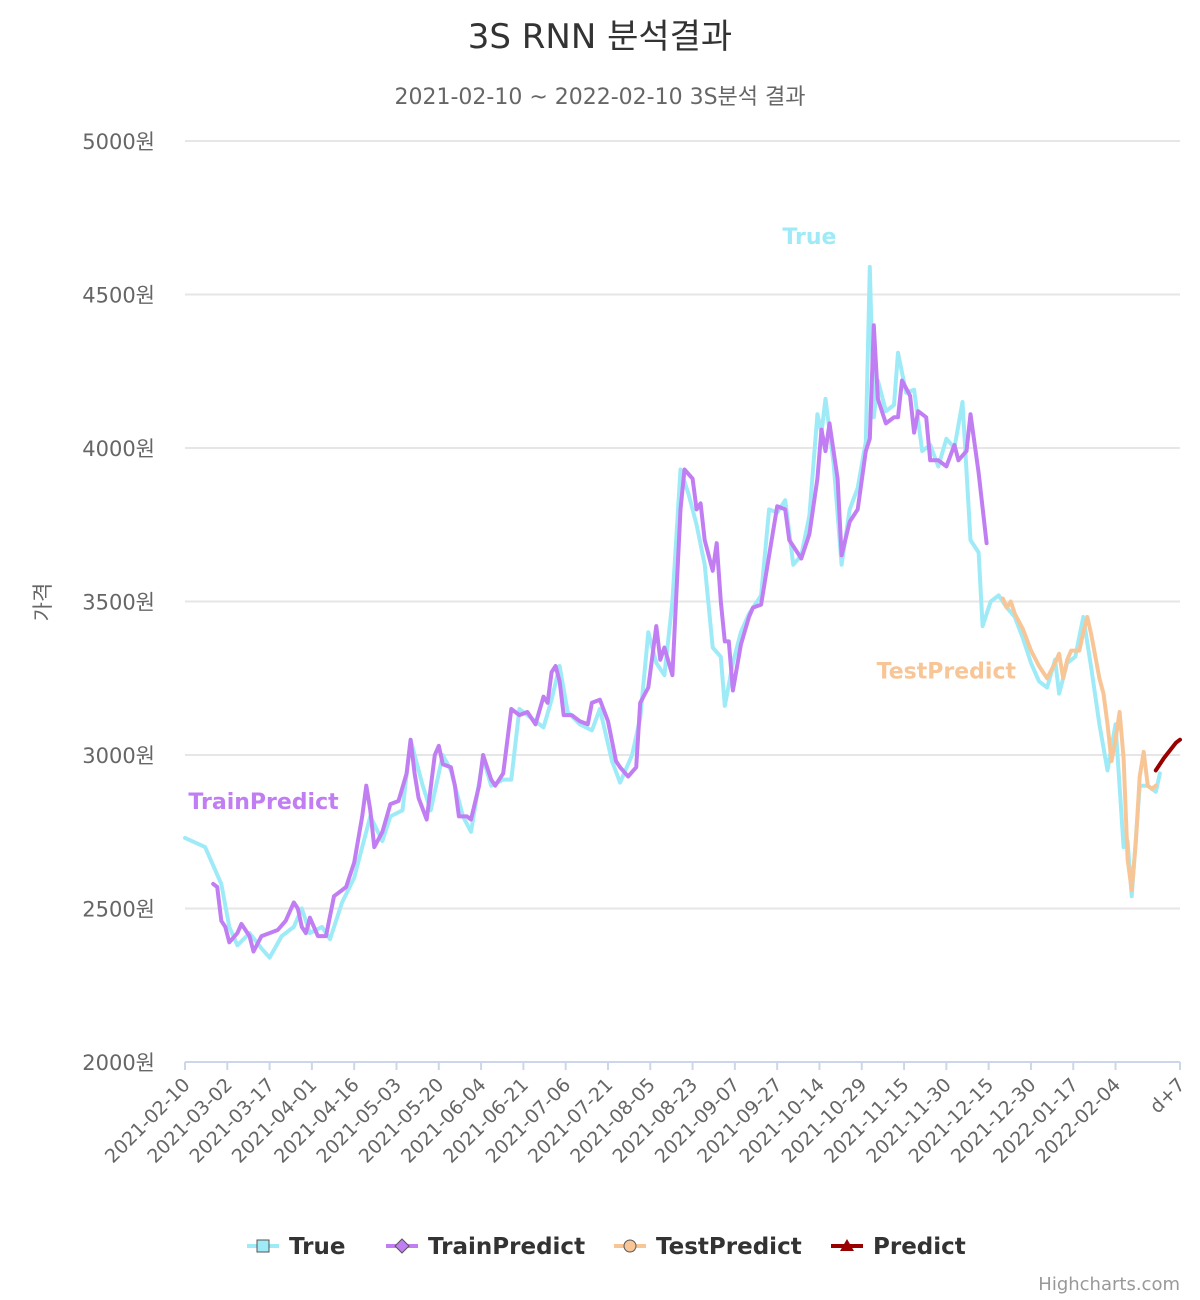  I want to click on y-tick-label: 3500원, so click(118, 603).